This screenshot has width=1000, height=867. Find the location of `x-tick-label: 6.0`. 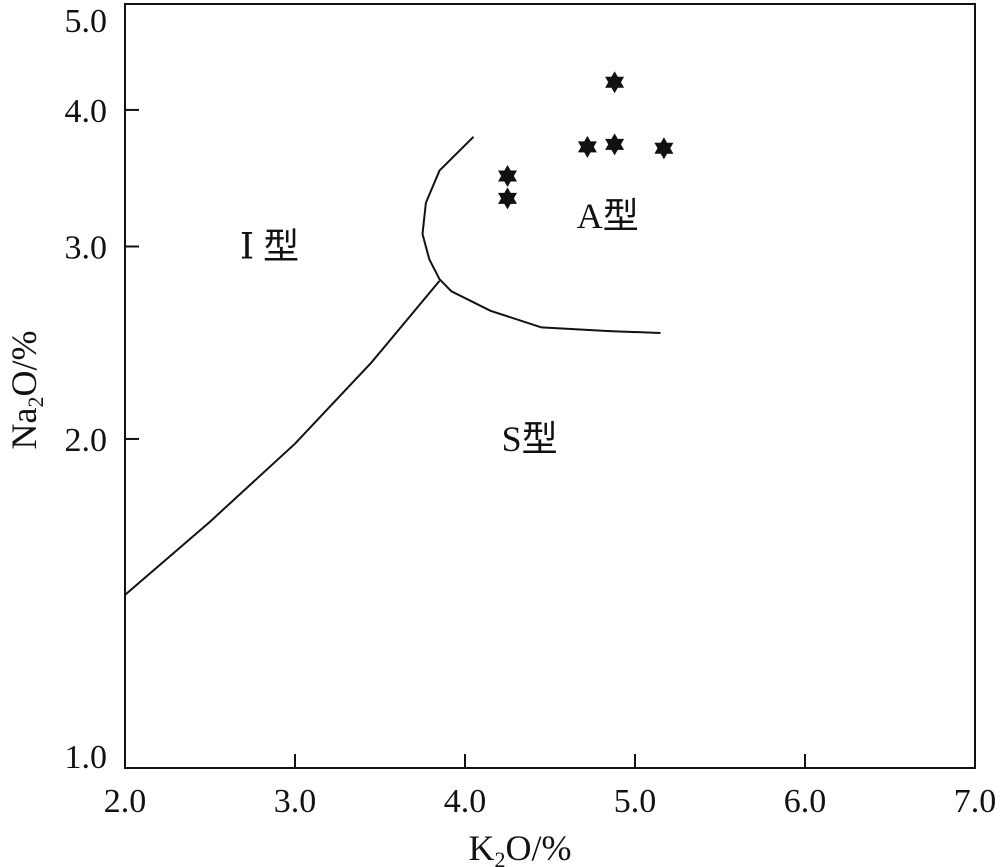

x-tick-label: 6.0 is located at coordinates (805, 801).